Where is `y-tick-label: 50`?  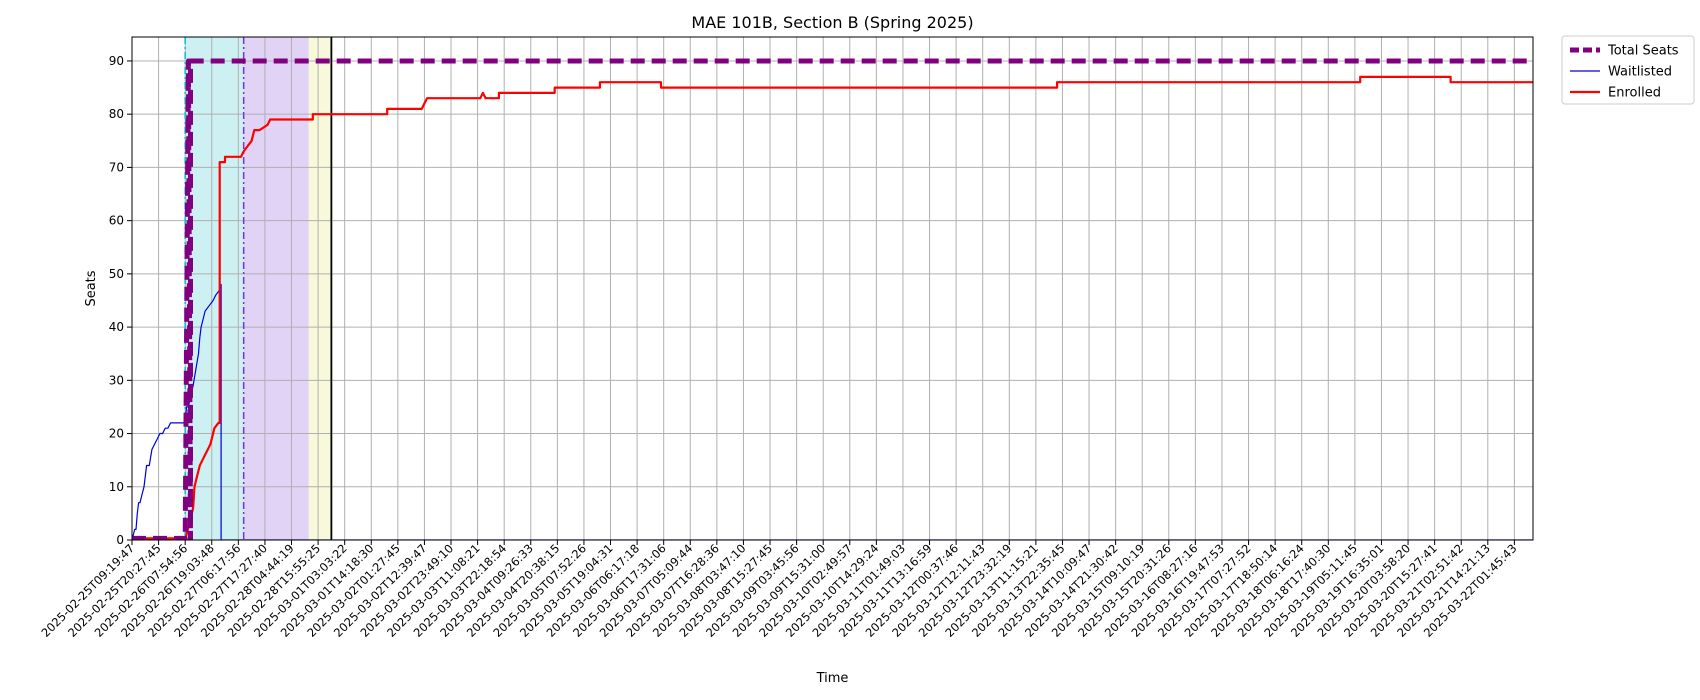
y-tick-label: 50 is located at coordinates (116, 274).